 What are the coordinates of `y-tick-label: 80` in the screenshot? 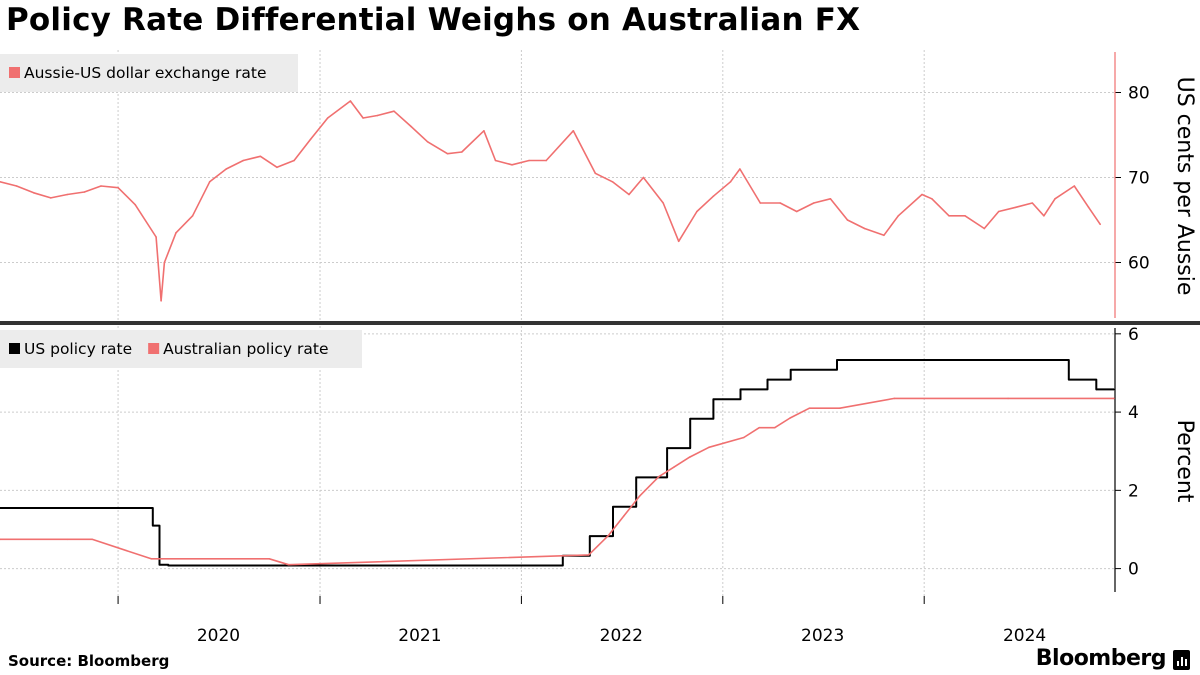 It's located at (1139, 94).